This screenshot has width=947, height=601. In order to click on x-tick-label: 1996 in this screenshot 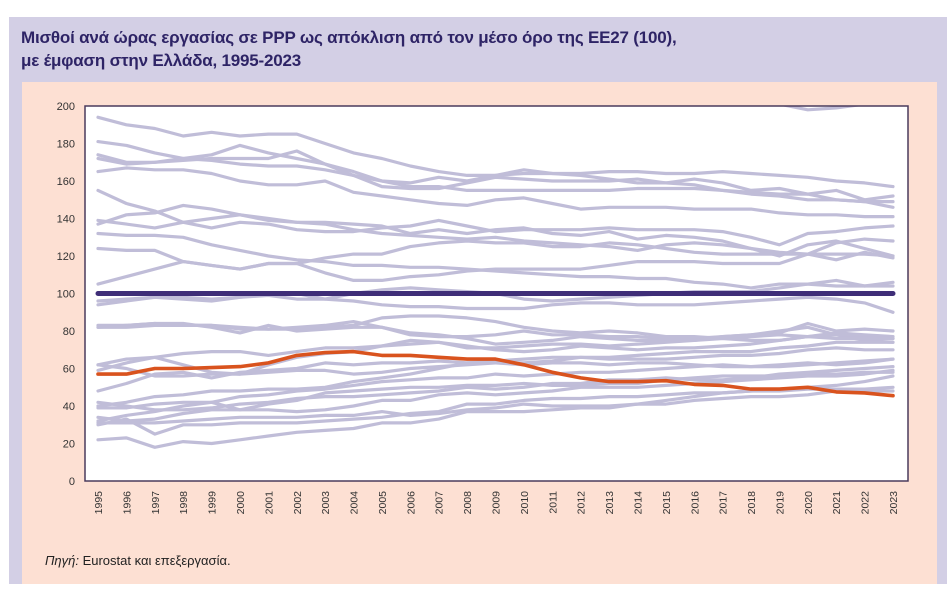, I will do `click(127, 503)`.